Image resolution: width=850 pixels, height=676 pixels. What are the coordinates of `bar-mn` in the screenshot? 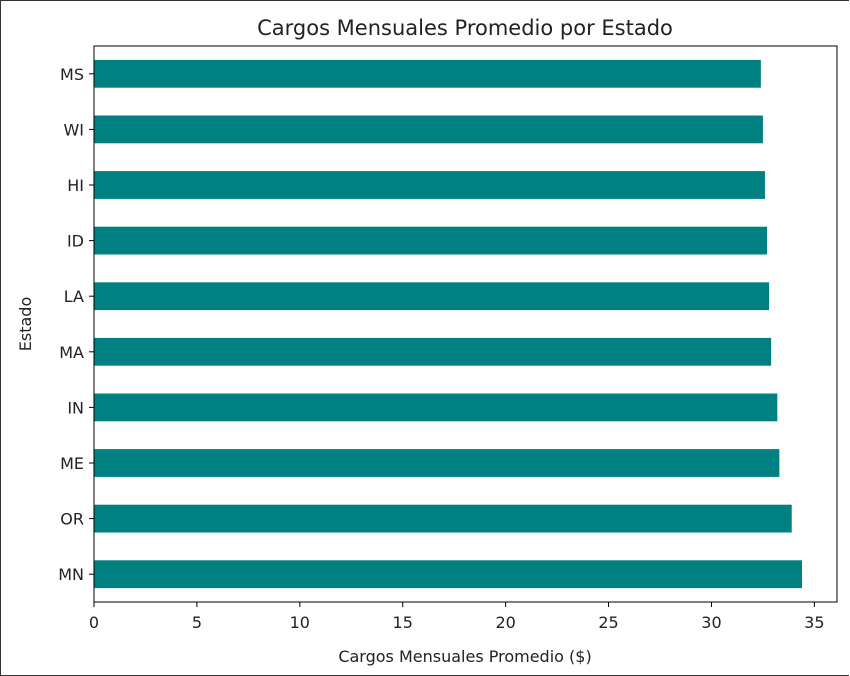 It's located at (448, 574).